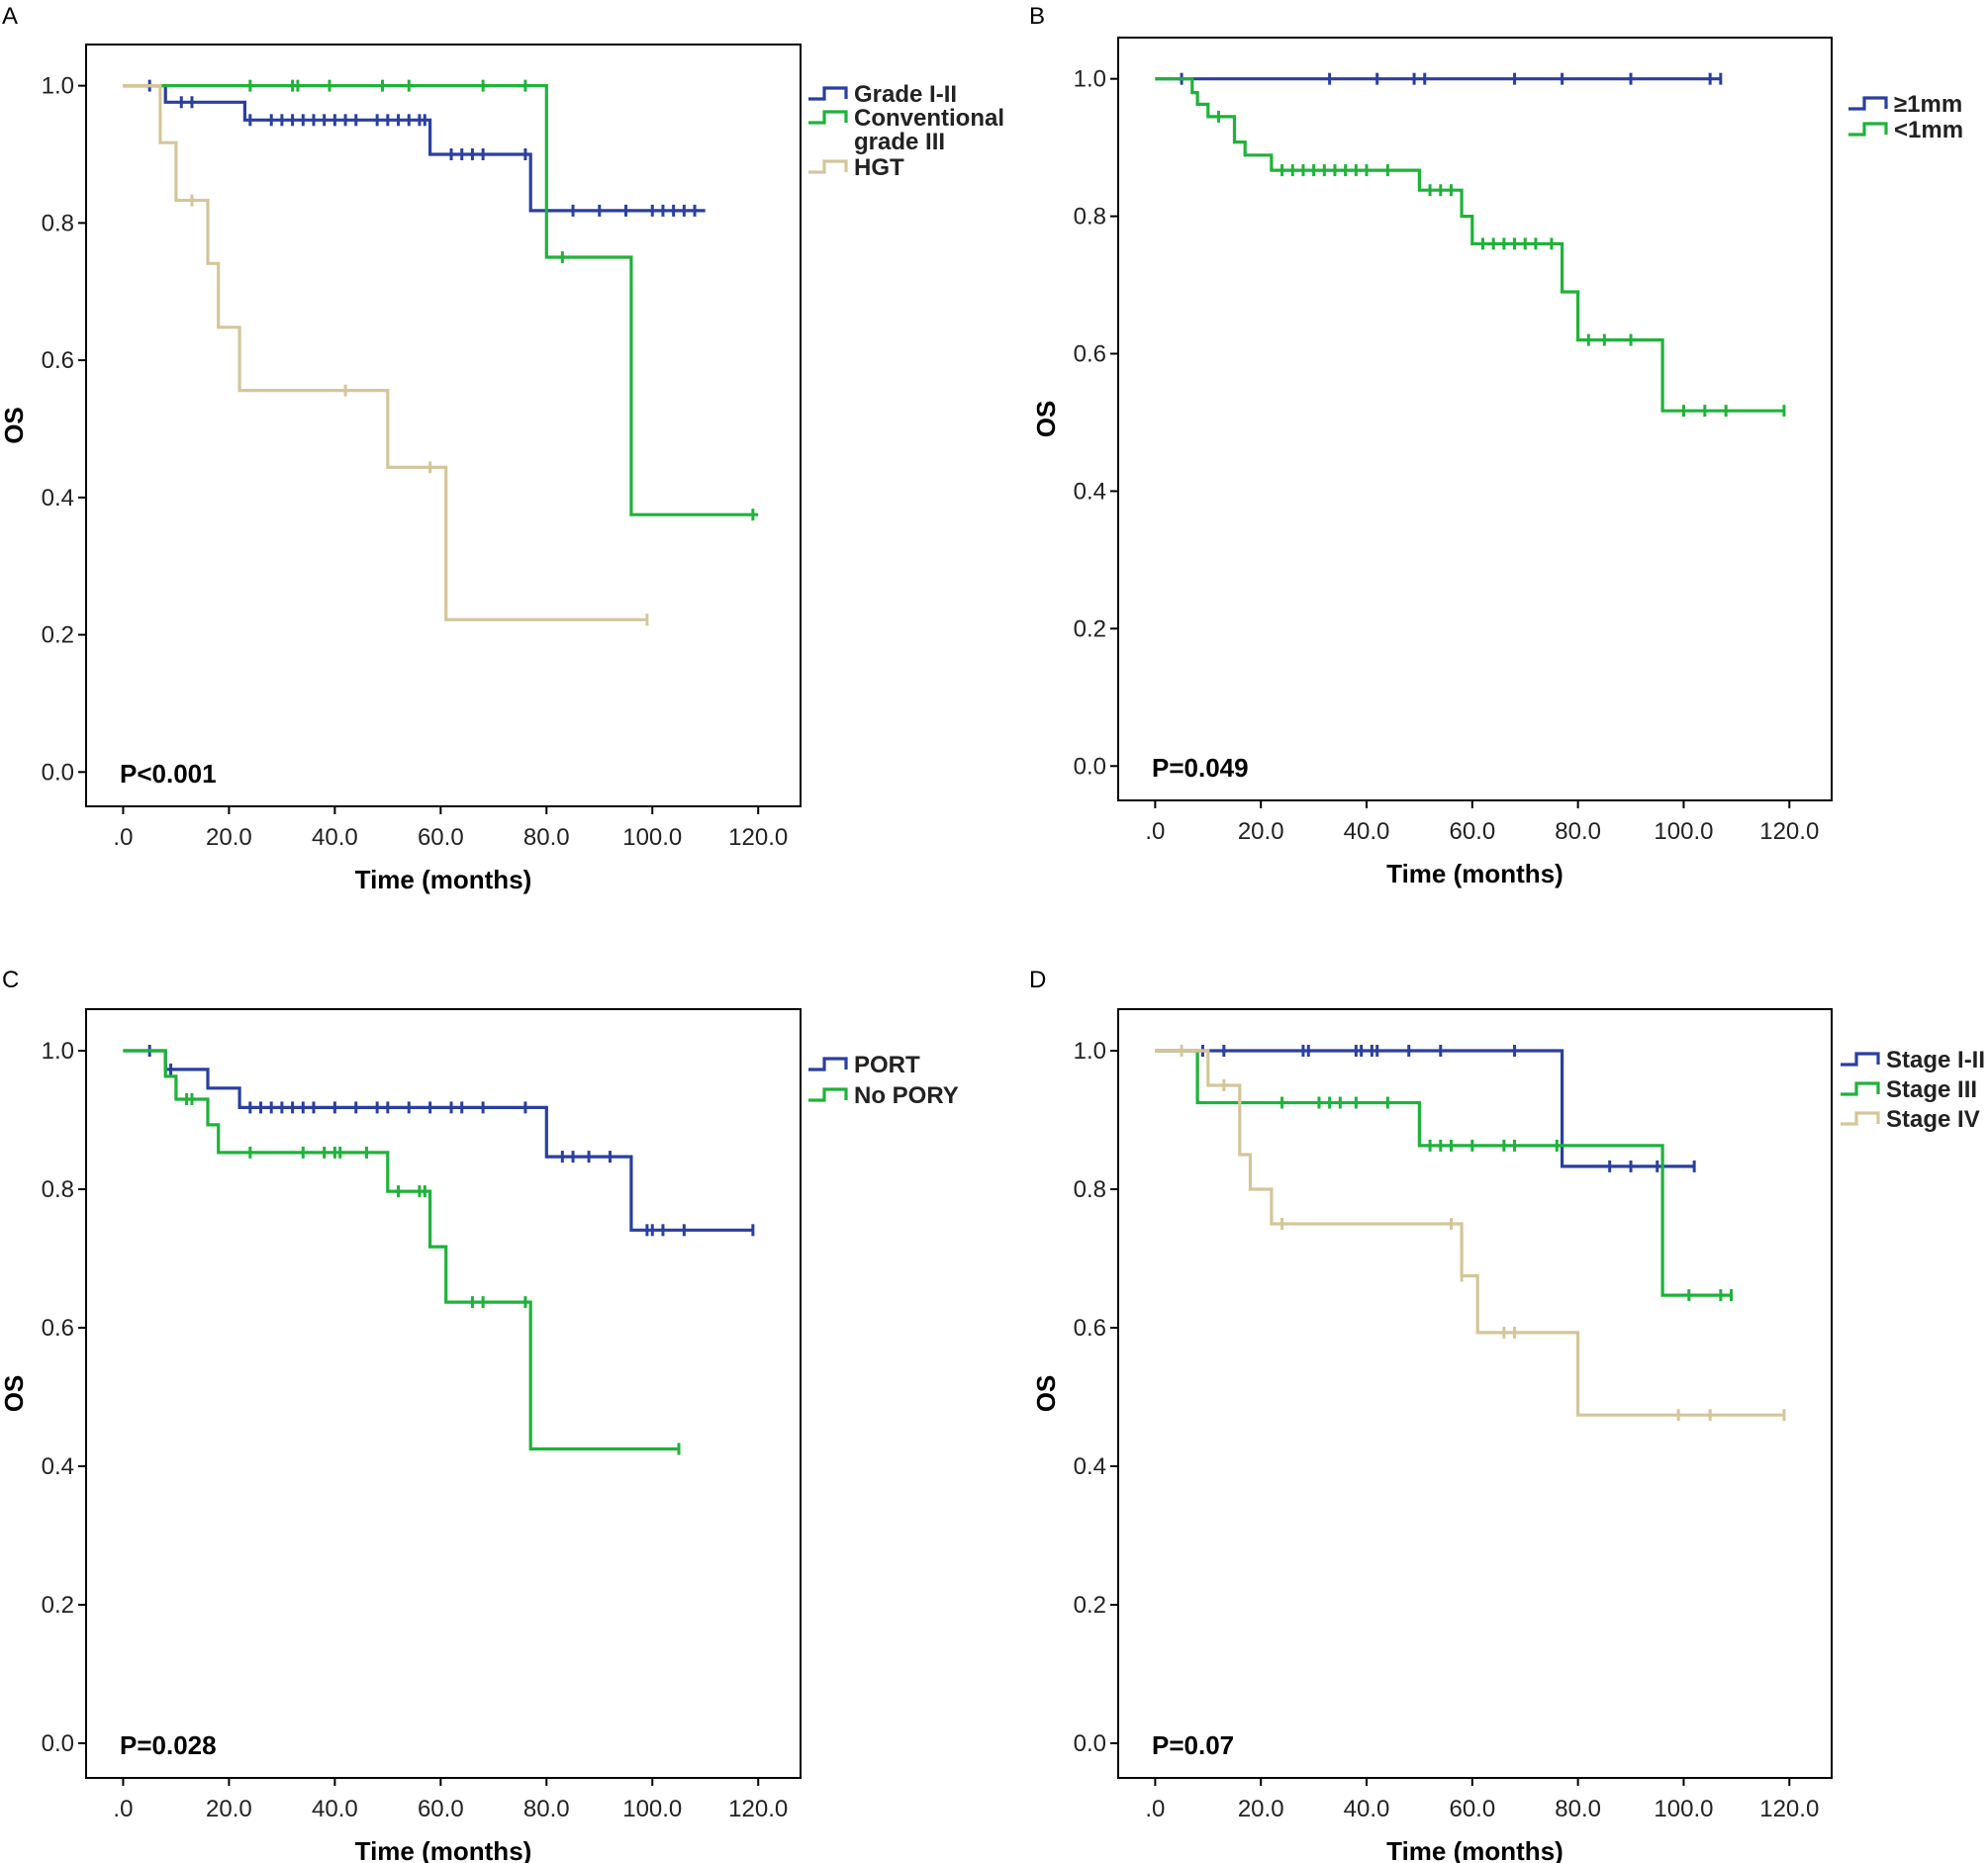  Describe the element at coordinates (1193, 1745) in the screenshot. I see `p-value: P=0.07` at that location.